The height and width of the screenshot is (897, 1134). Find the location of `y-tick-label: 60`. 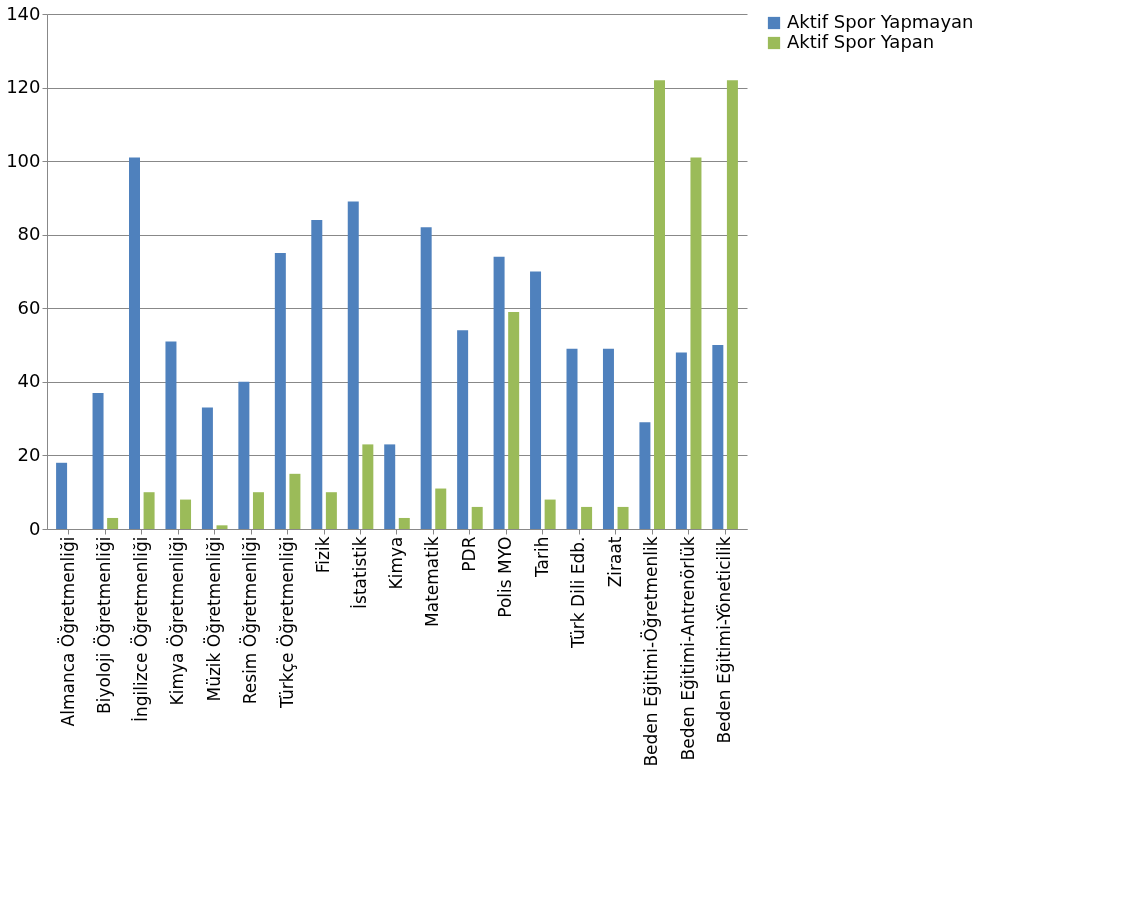

y-tick-label: 60 is located at coordinates (29, 307).